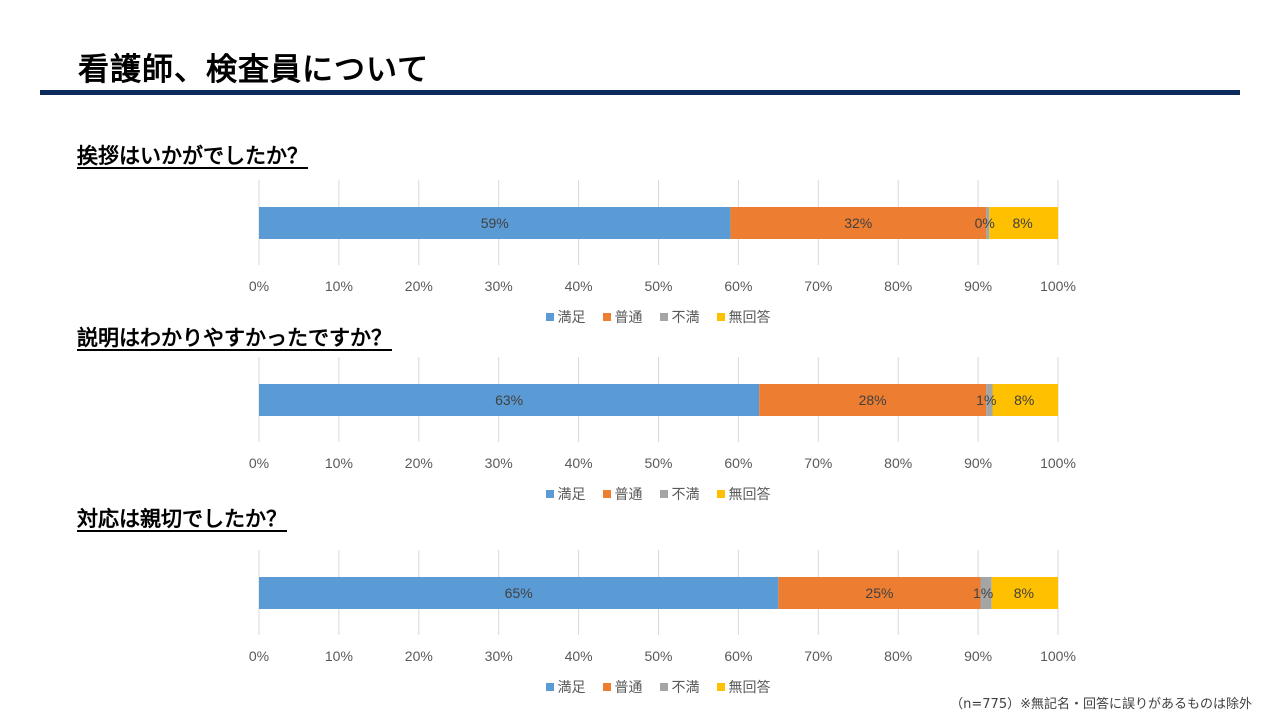  I want to click on chart-3-legend: 満足 普通 不満 無回答, so click(640, 687).